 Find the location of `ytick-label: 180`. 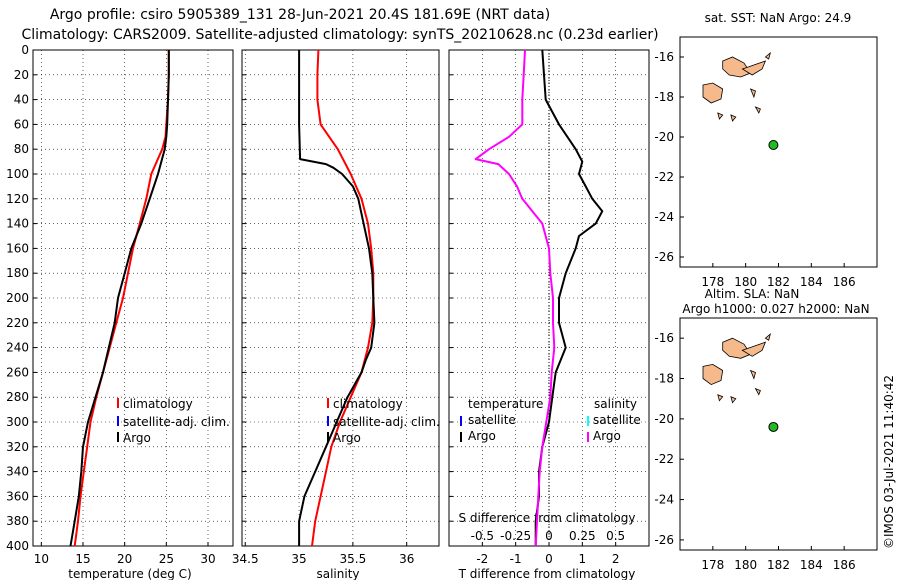

ytick-label: 180 is located at coordinates (17, 273).